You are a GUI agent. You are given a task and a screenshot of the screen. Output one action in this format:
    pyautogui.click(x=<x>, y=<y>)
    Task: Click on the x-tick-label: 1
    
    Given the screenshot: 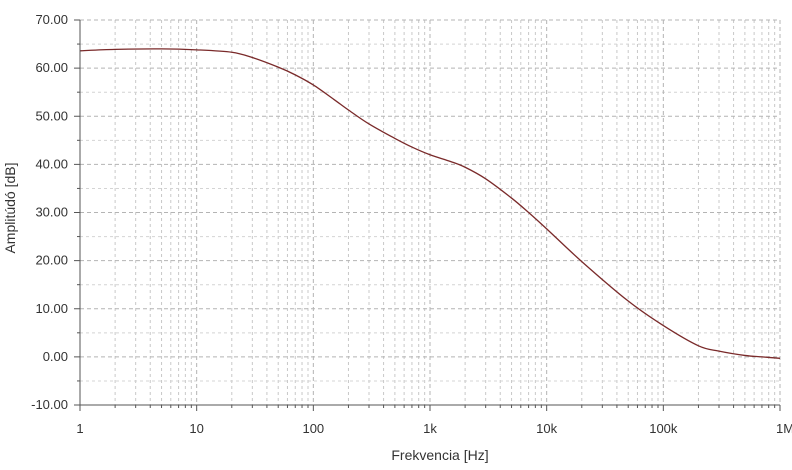 What is the action you would take?
    pyautogui.click(x=79, y=428)
    